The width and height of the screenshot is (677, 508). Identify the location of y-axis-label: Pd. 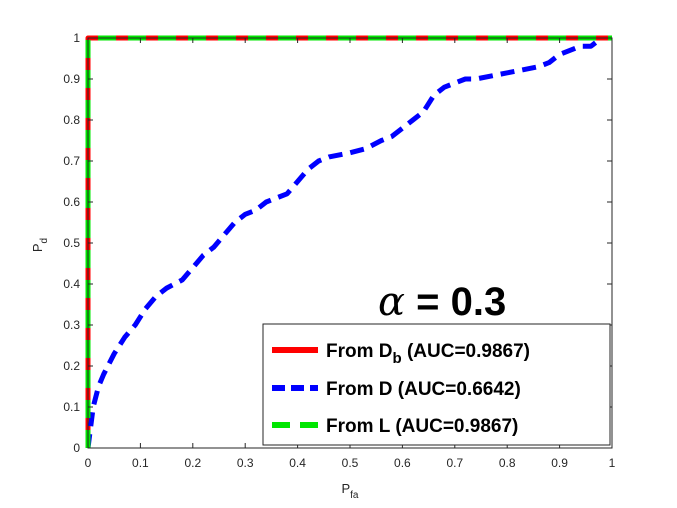
(40, 245).